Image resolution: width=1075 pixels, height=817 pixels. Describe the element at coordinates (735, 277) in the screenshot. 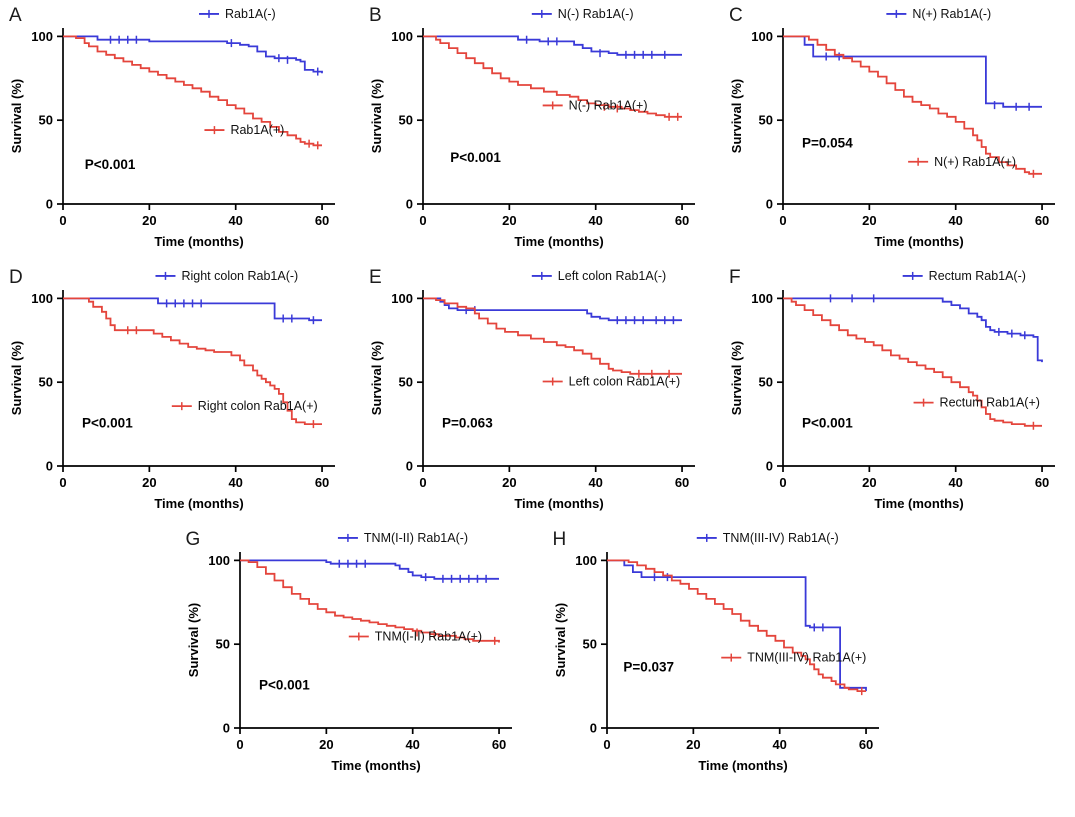

I see `panel-letter-F: F` at that location.